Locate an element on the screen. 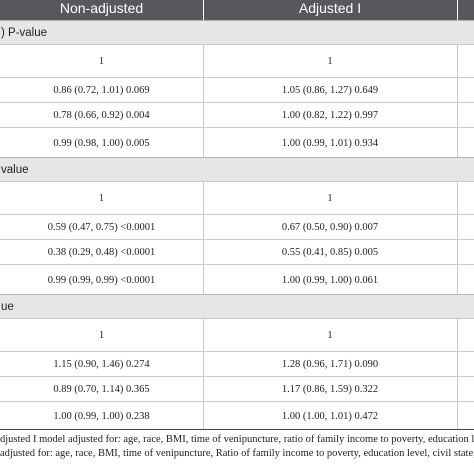 The image size is (474, 474). table-cell: 0.55 (0.41, 0.85) 0.005 is located at coordinates (330, 252).